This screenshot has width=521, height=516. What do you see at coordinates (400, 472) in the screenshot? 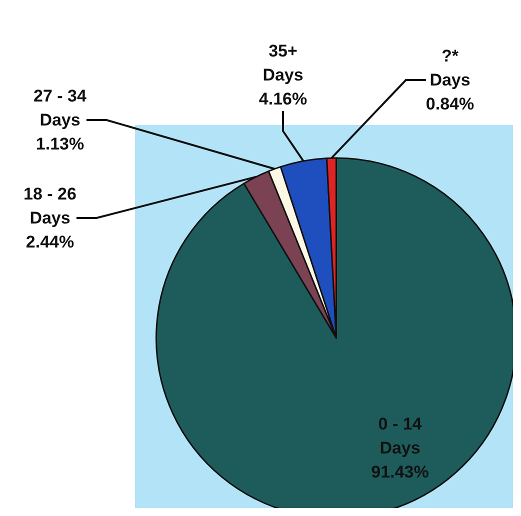
I see `data-label: 91.43%` at bounding box center [400, 472].